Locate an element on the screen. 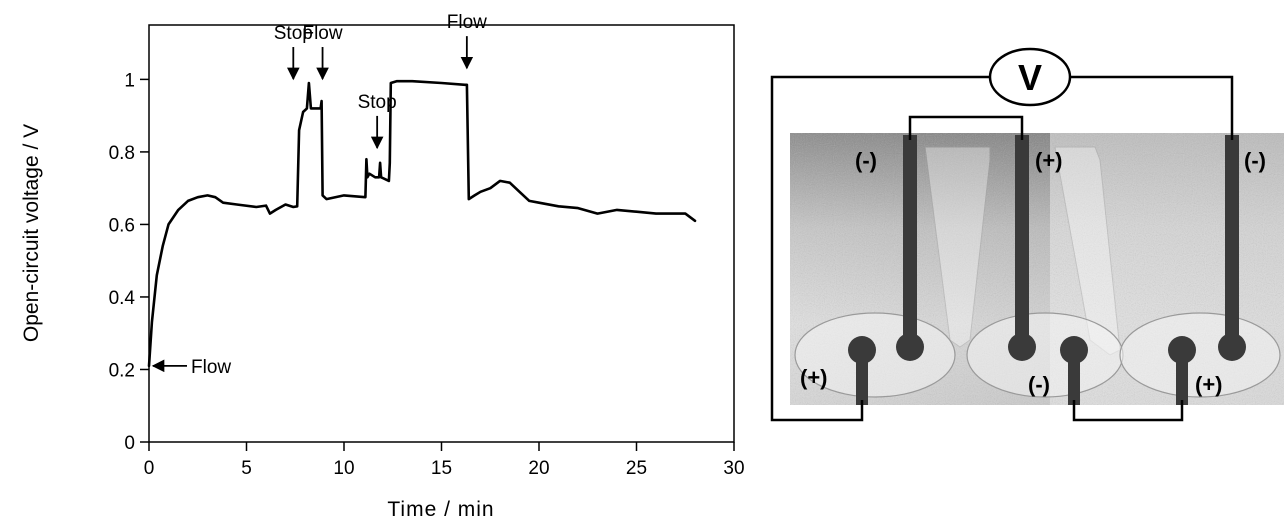 The width and height of the screenshot is (1284, 525). y-tick-label: 0.6 is located at coordinates (122, 225).